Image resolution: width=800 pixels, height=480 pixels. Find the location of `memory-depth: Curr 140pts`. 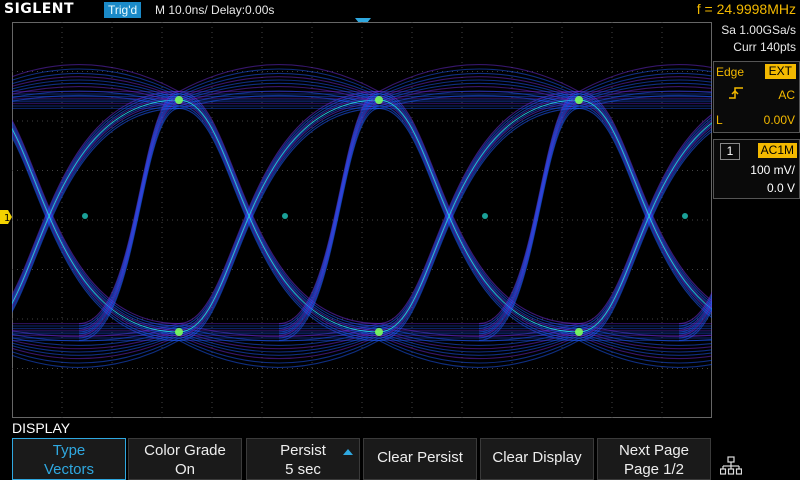

memory-depth: Curr 140pts is located at coordinates (764, 47).